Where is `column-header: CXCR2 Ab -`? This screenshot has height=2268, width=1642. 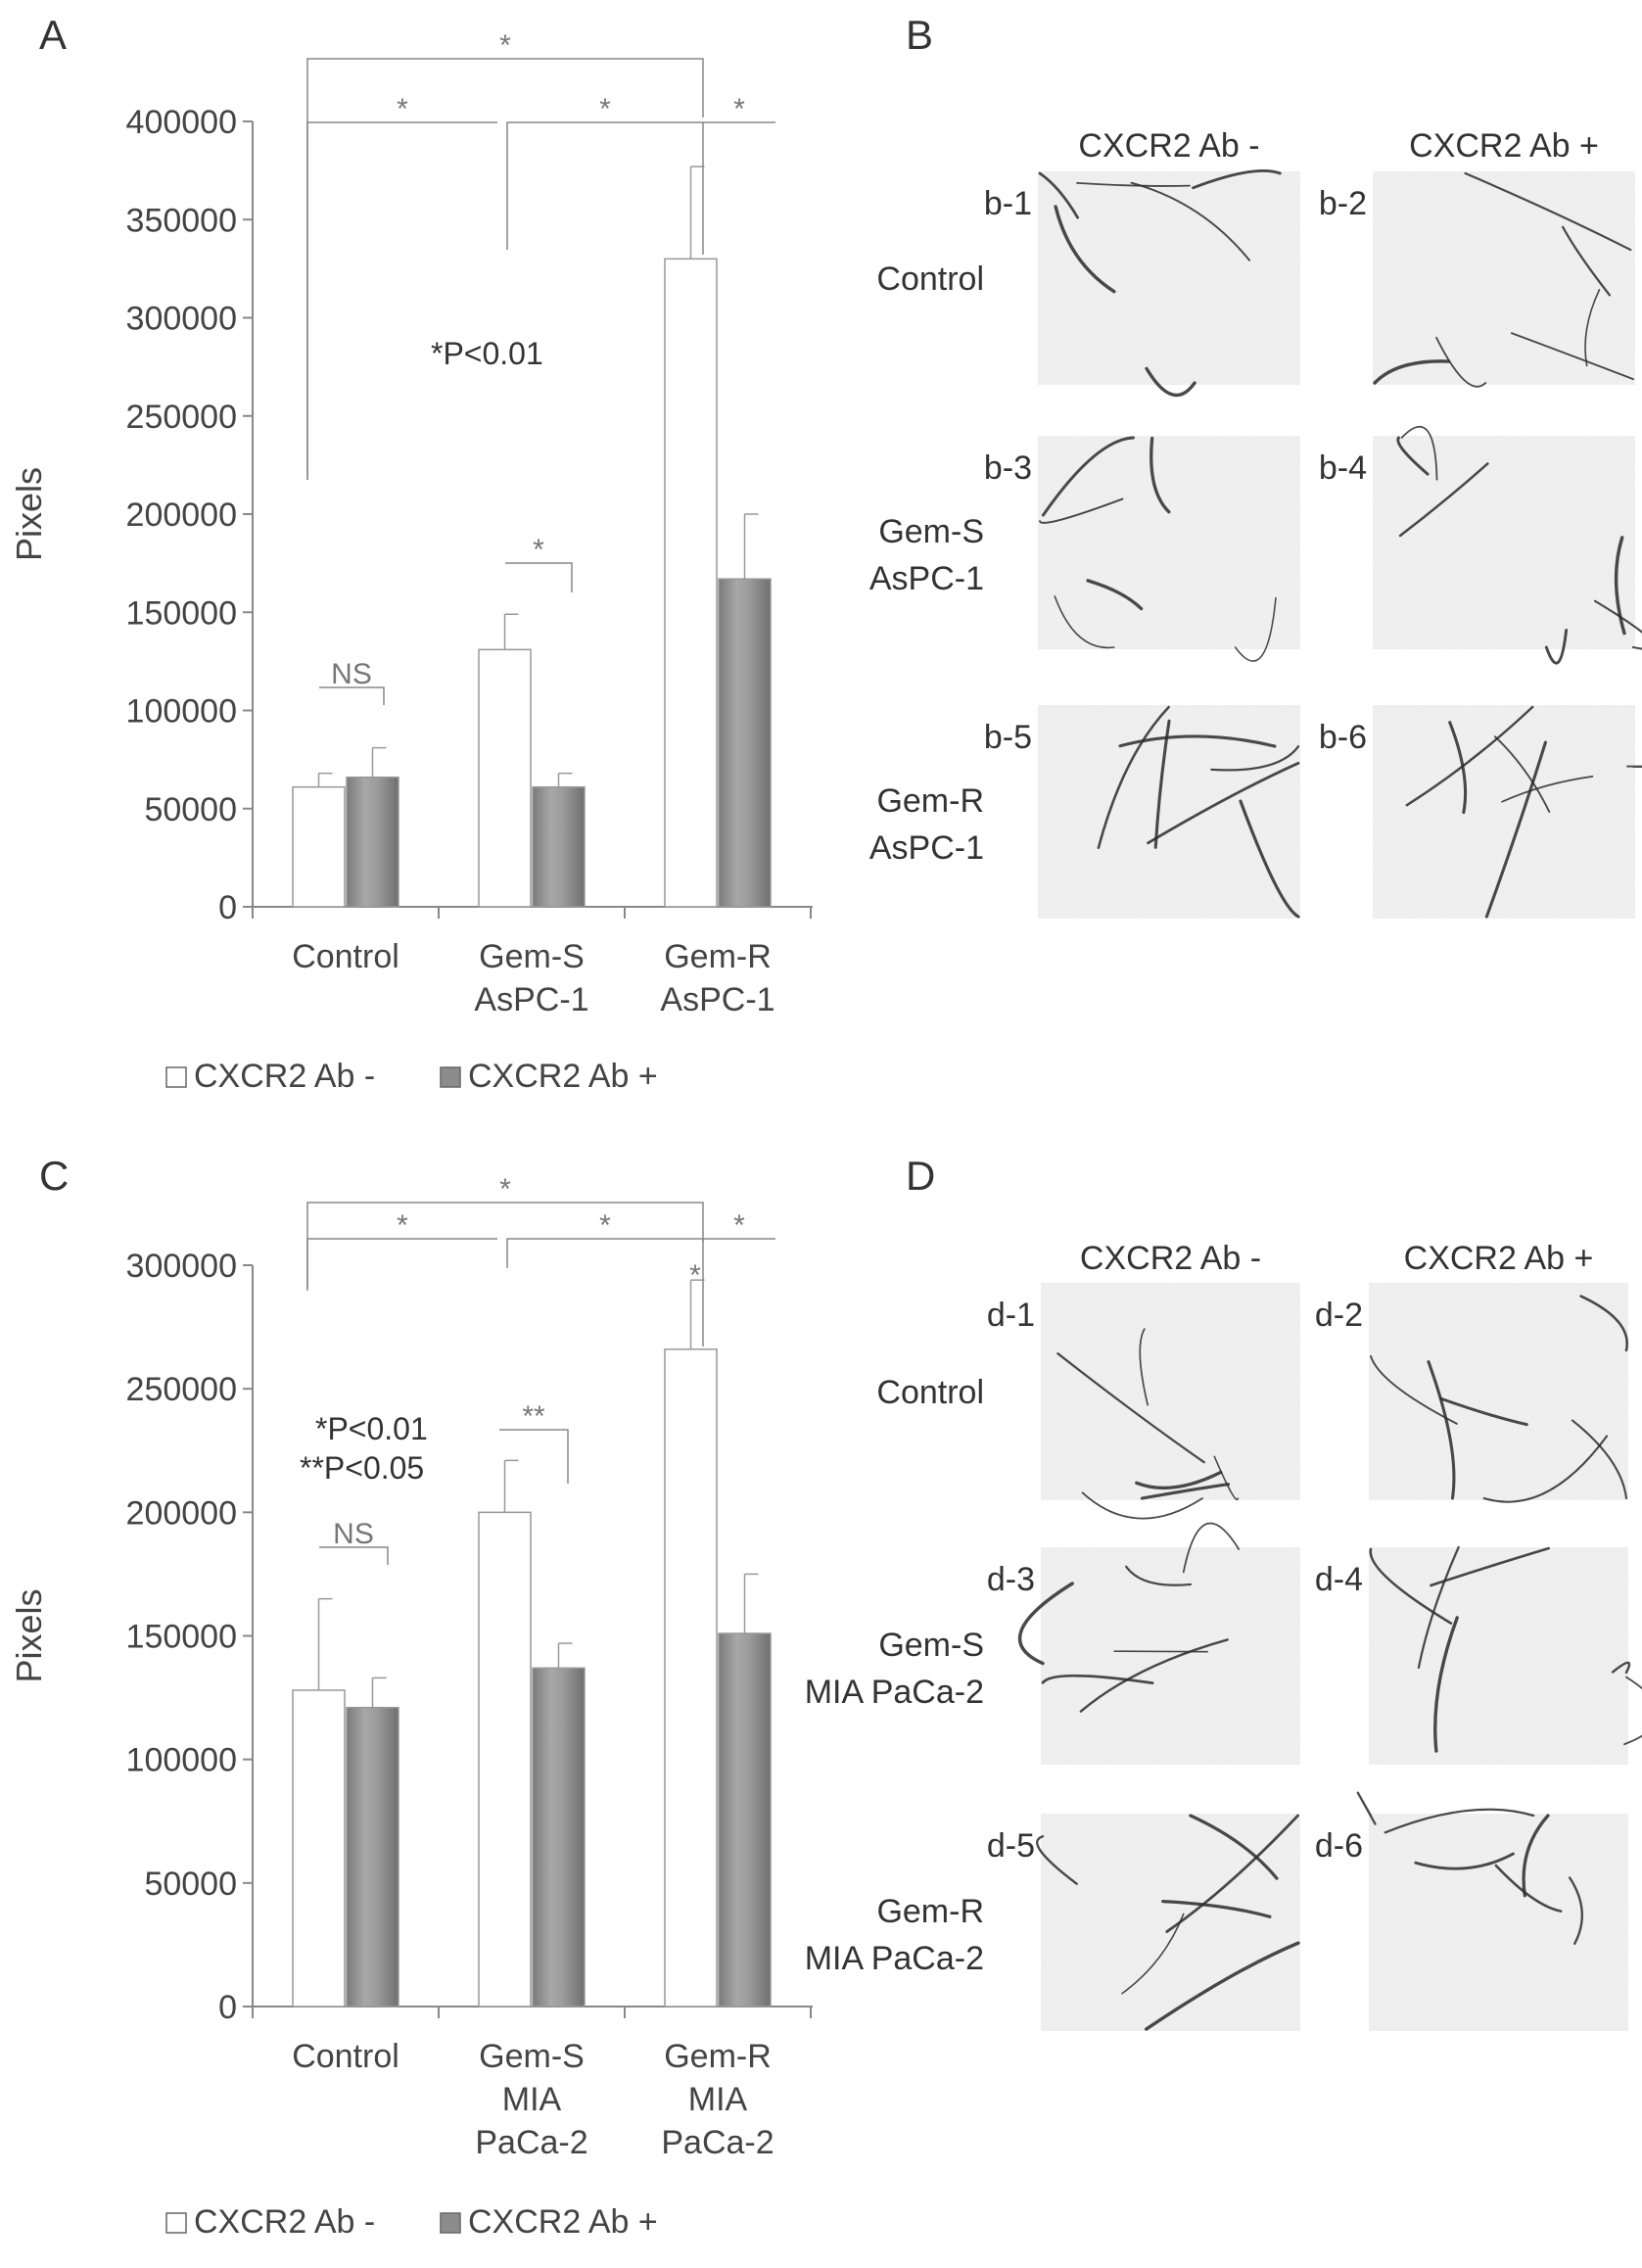
column-header: CXCR2 Ab - is located at coordinates (1169, 146).